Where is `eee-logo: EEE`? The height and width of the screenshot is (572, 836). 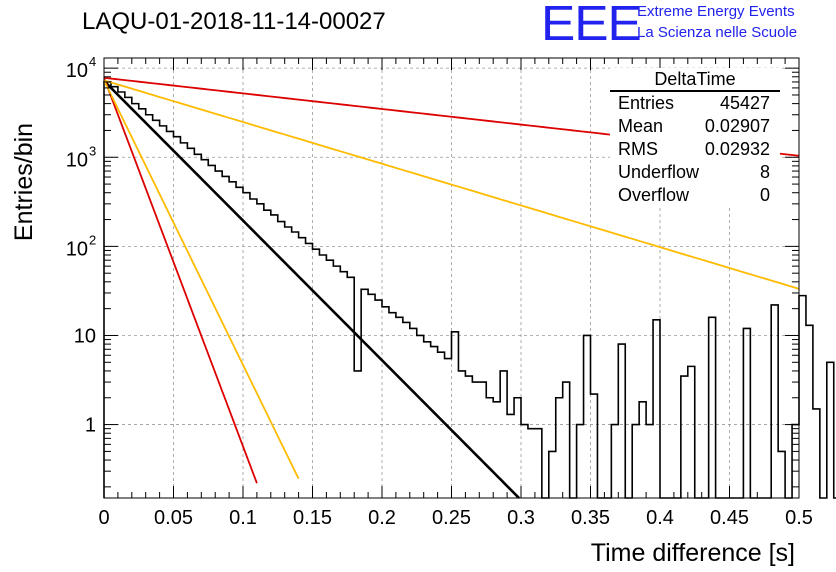 eee-logo: EEE is located at coordinates (591, 25).